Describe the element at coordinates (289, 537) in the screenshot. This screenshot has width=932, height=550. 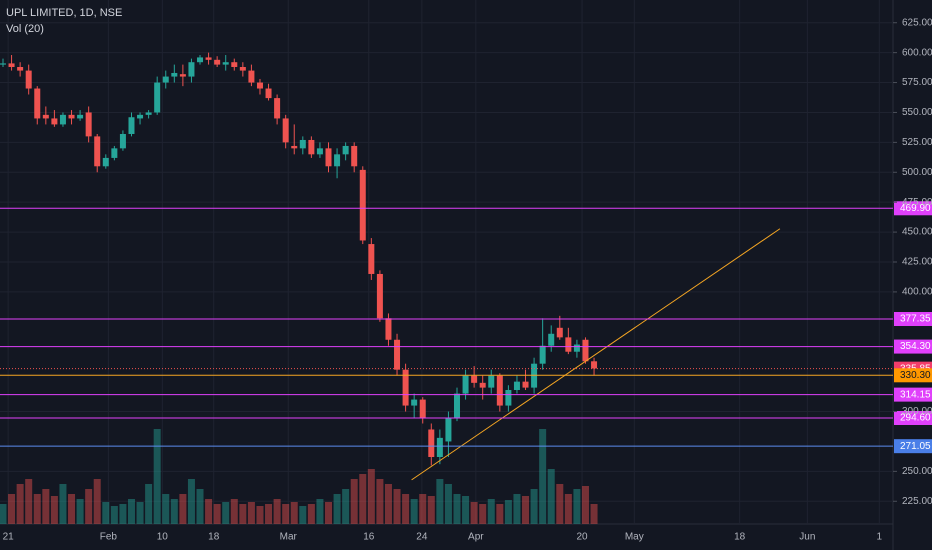
I see `x-tick-label: Mar` at that location.